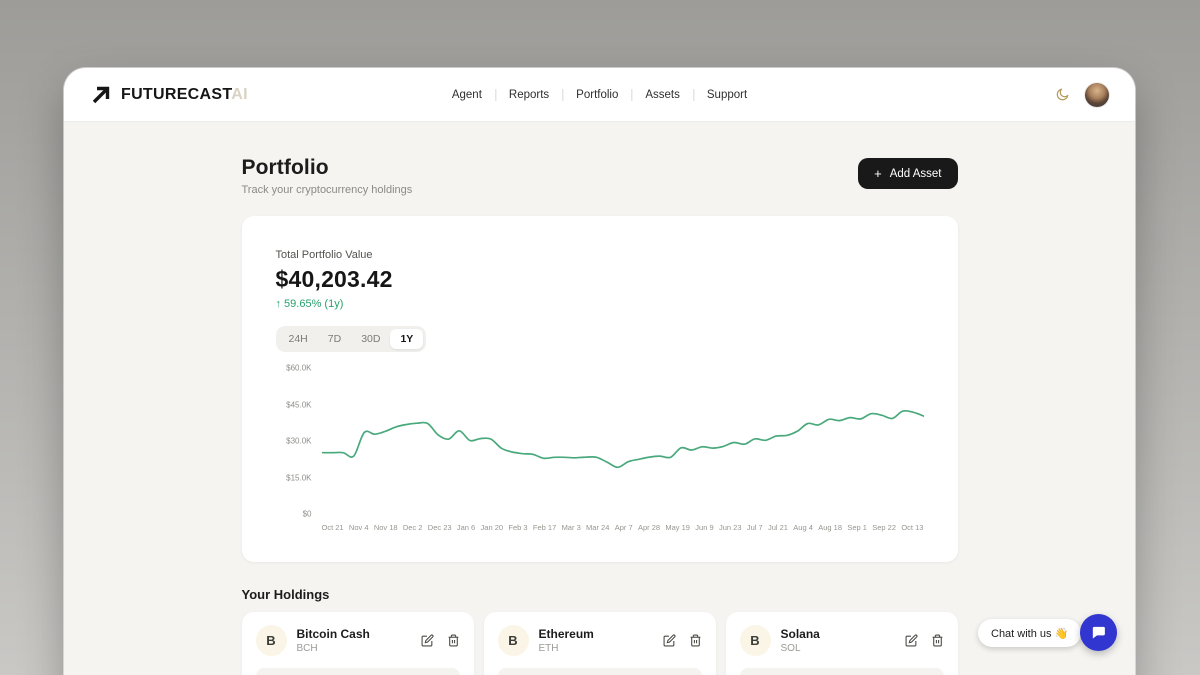  I want to click on chat-with-us-pill: Chat with us 👋, so click(1030, 633).